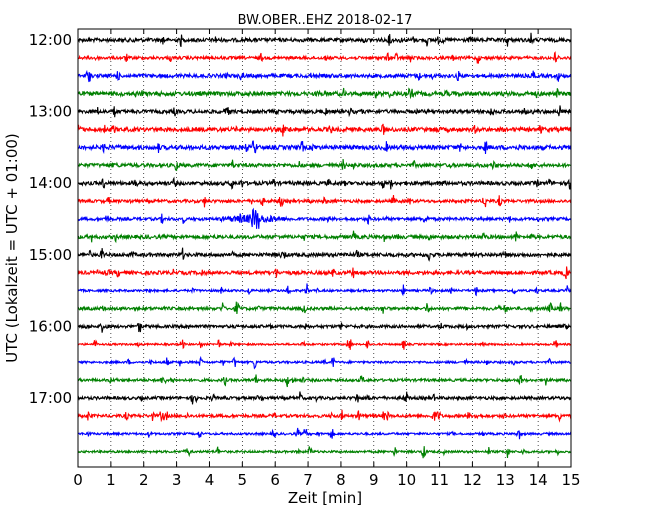 The image size is (650, 520). Describe the element at coordinates (325, 498) in the screenshot. I see `x-axis-label: Zeit [min]` at that location.